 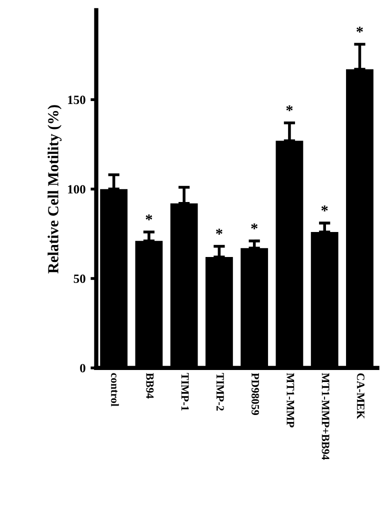 I want to click on x-tick-label: PD98059, so click(x=256, y=393).